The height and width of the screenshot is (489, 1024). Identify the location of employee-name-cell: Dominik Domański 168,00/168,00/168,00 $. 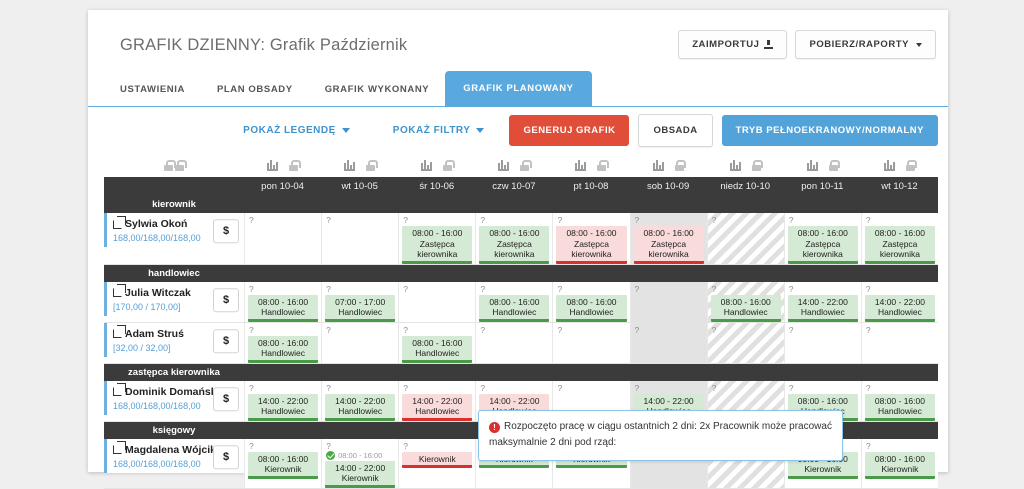
(174, 397).